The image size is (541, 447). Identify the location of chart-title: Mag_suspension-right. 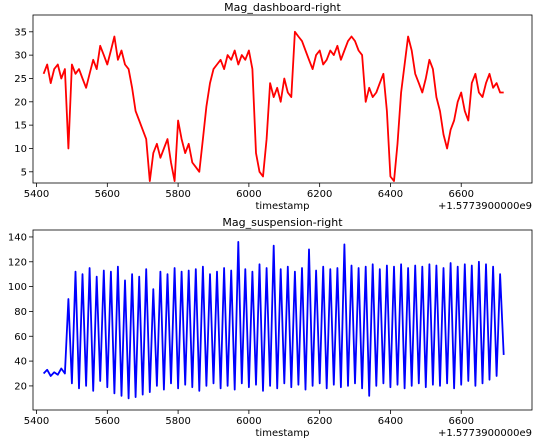
(282, 222).